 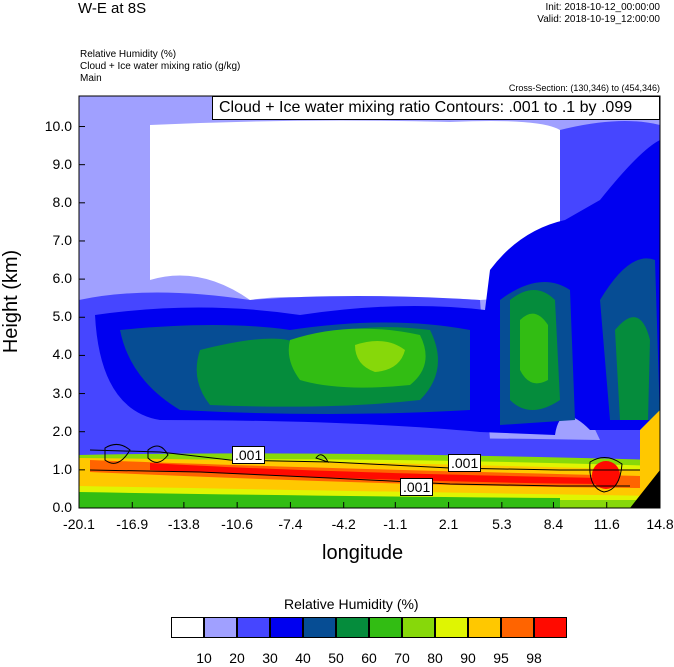 I want to click on valid-time: Valid: 2018-10-19_12:00:00, so click(x=598, y=19).